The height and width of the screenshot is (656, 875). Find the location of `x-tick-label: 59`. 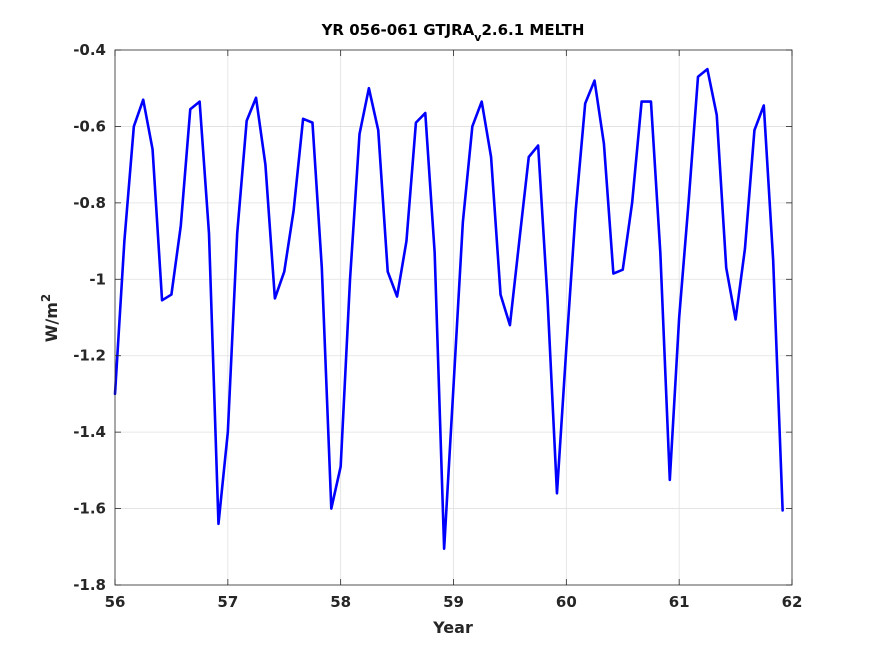

x-tick-label: 59 is located at coordinates (453, 602).